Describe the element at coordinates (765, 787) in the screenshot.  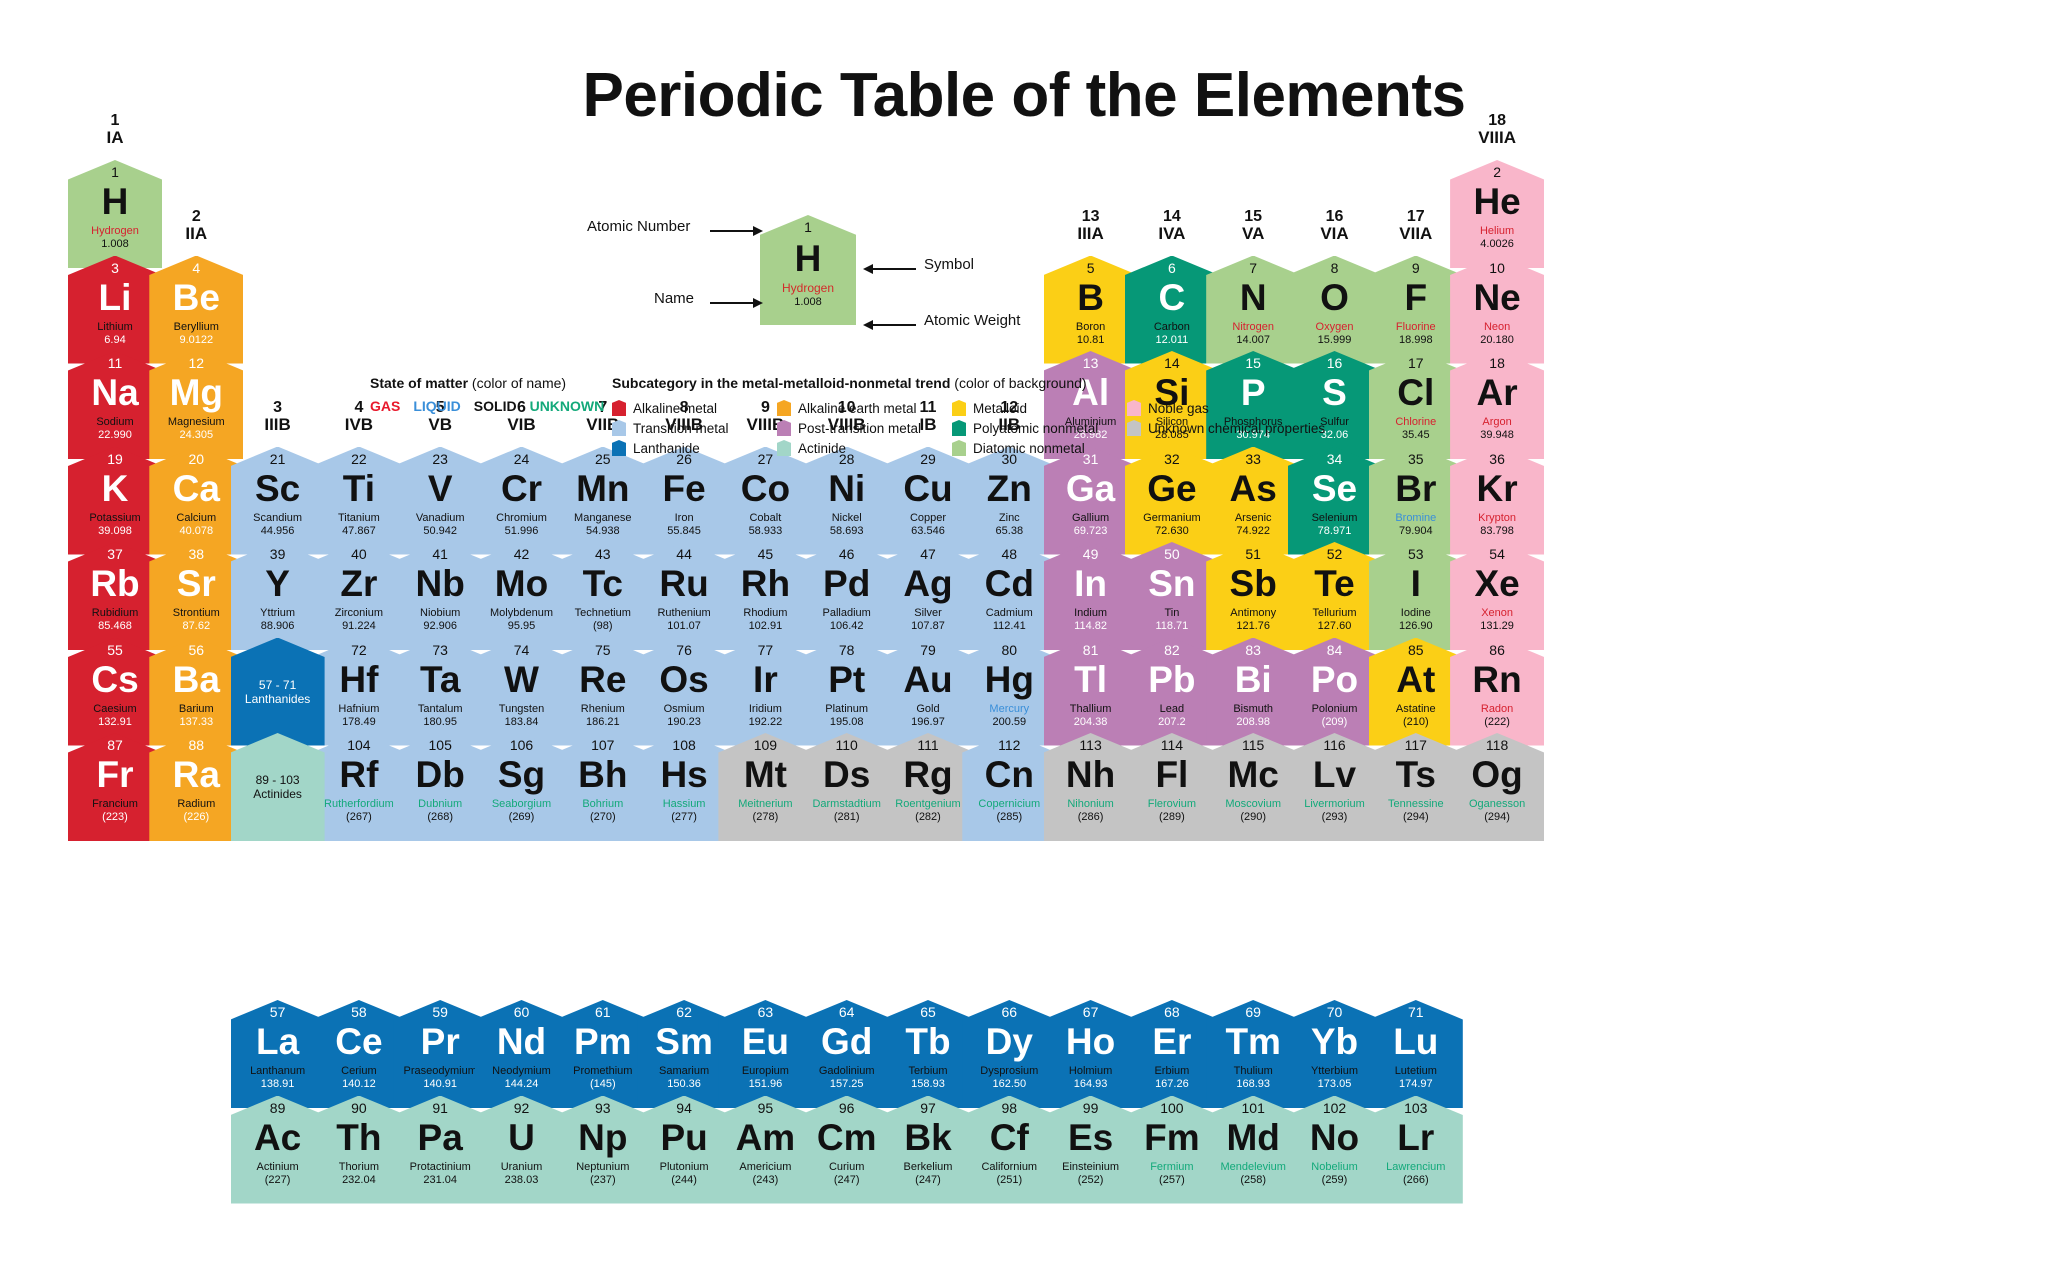
I see `element-cell-mt: 109 Mt Meitnerium (278)` at that location.